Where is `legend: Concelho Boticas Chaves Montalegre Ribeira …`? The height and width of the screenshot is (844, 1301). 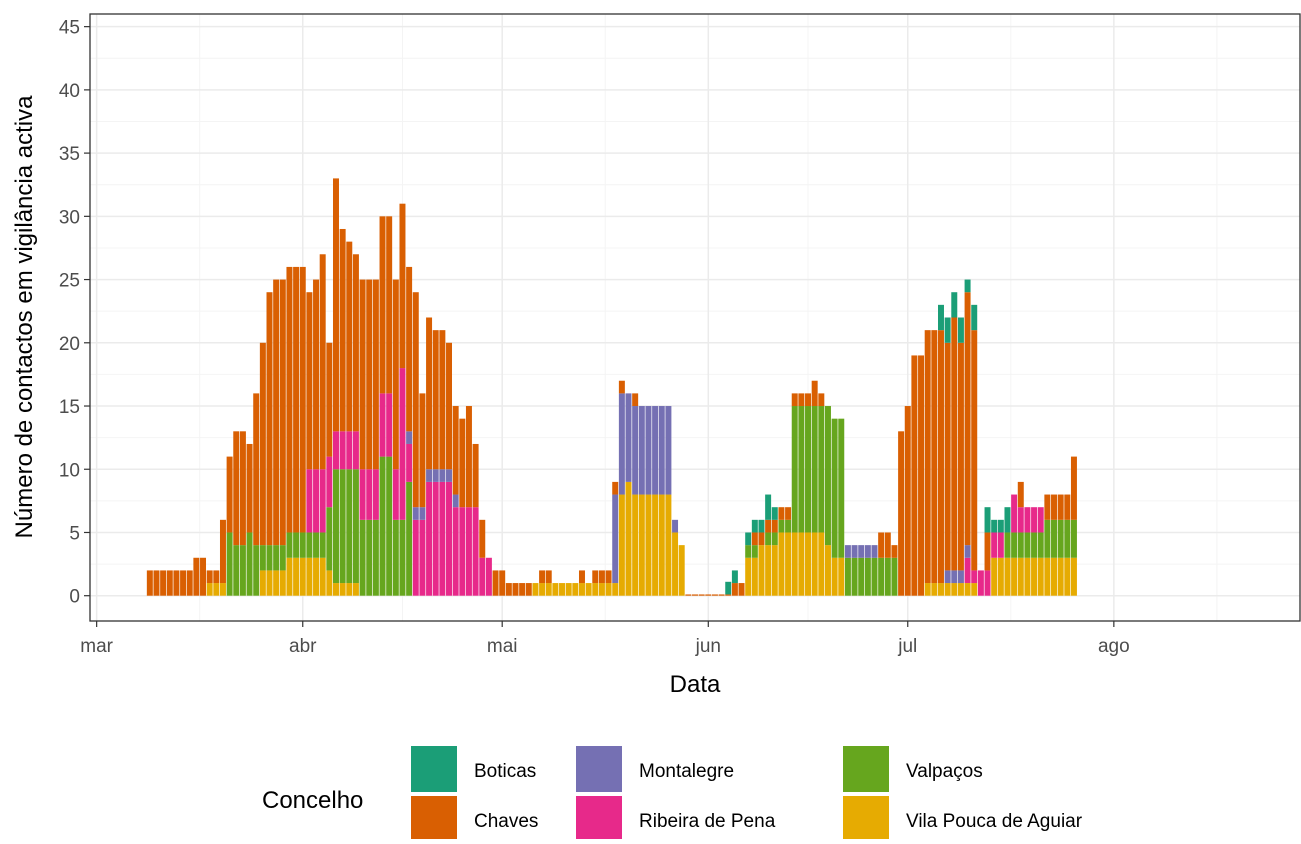
legend: Concelho Boticas Chaves Montalegre Ribeira … is located at coordinates (672, 794).